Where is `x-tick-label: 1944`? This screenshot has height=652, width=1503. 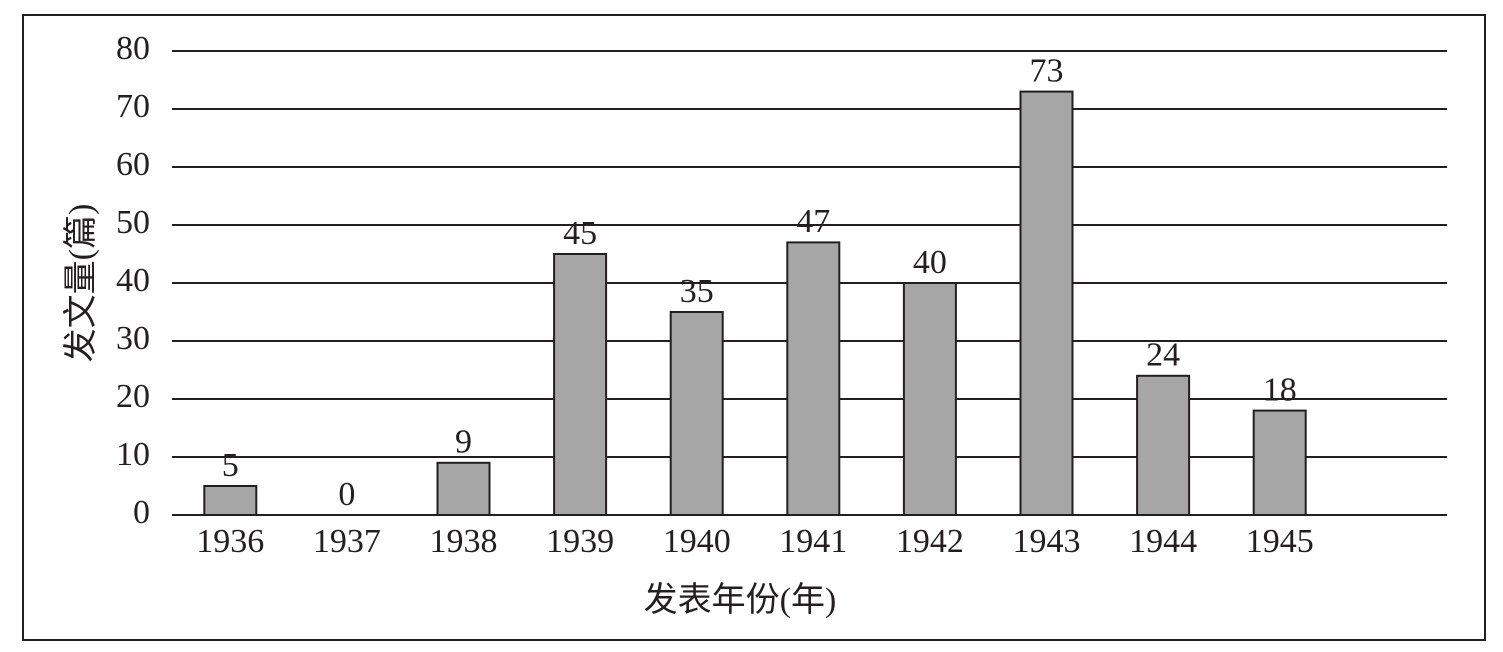
x-tick-label: 1944 is located at coordinates (1163, 541).